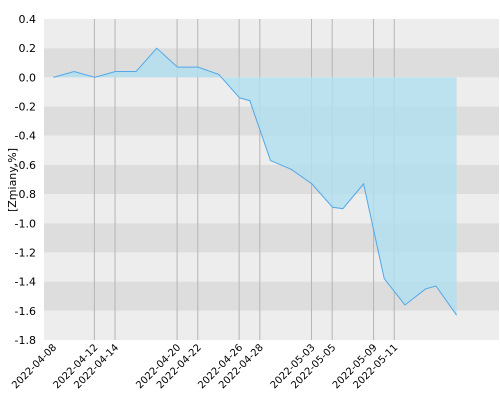 The height and width of the screenshot is (404, 500). What do you see at coordinates (25, 282) in the screenshot?
I see `y-tick-label: -1.4` at bounding box center [25, 282].